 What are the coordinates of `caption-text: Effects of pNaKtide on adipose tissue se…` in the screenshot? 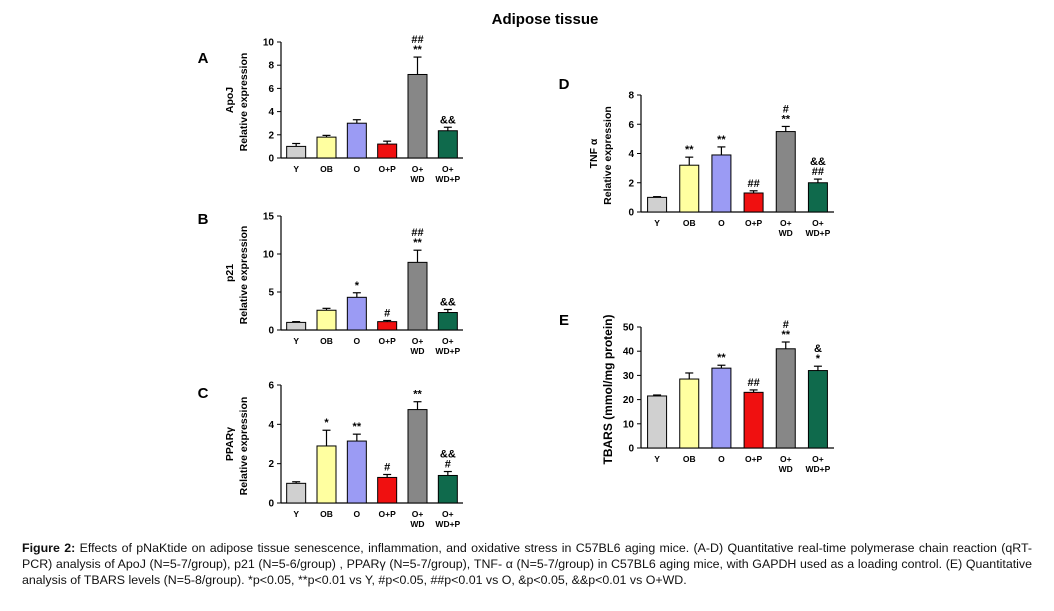 It's located at (527, 564).